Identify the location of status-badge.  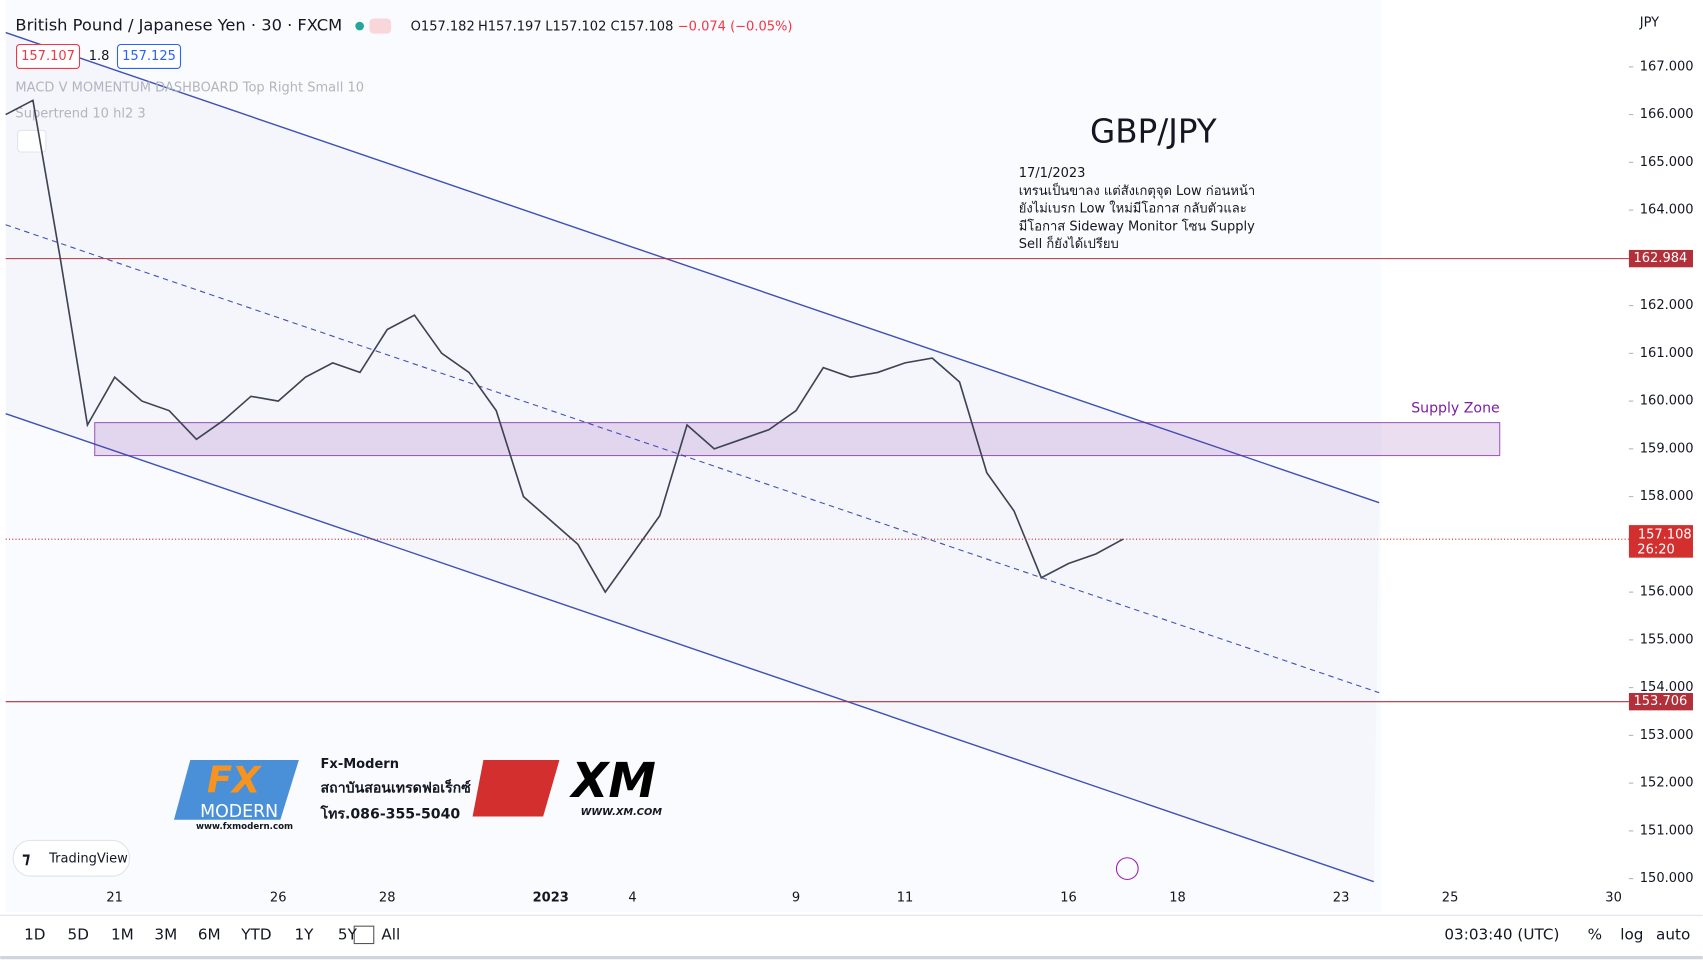
(380, 26).